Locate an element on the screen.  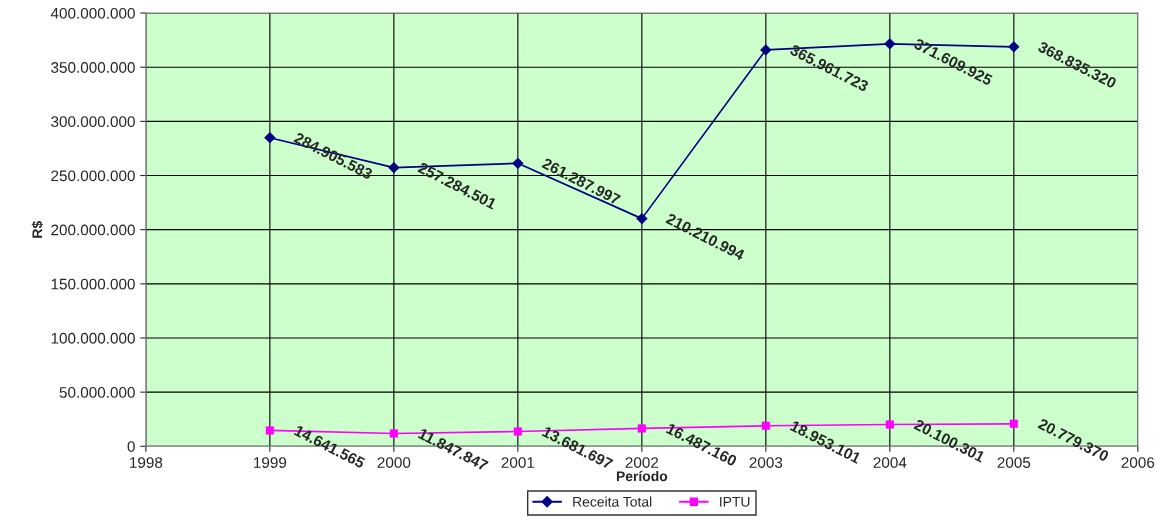
y-tick-label: 0 is located at coordinates (131, 446).